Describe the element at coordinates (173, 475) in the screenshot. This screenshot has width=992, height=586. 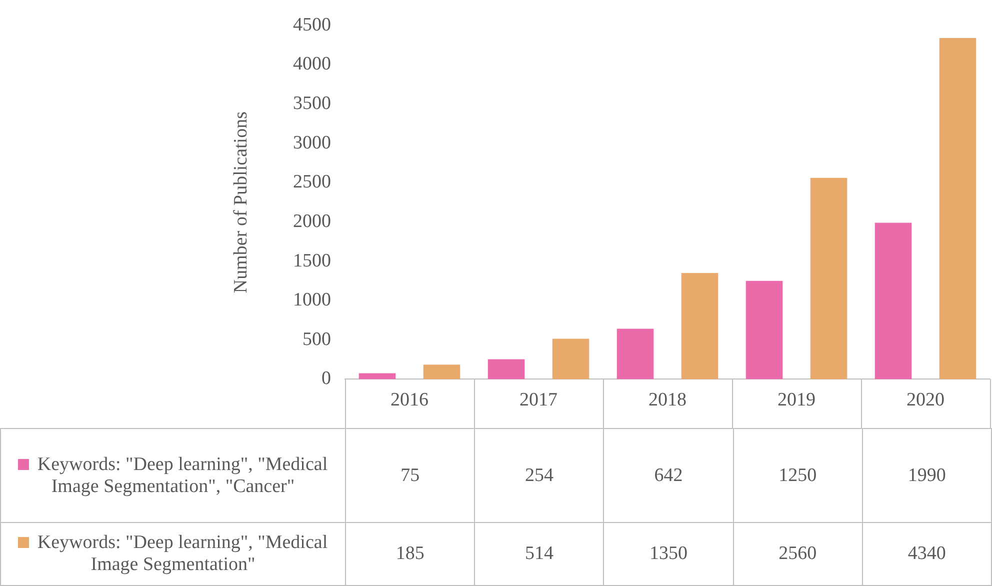
I see `legend-label: Keywords: "Deep learning", "Medical Image Segmentation", "Cancer"` at that location.